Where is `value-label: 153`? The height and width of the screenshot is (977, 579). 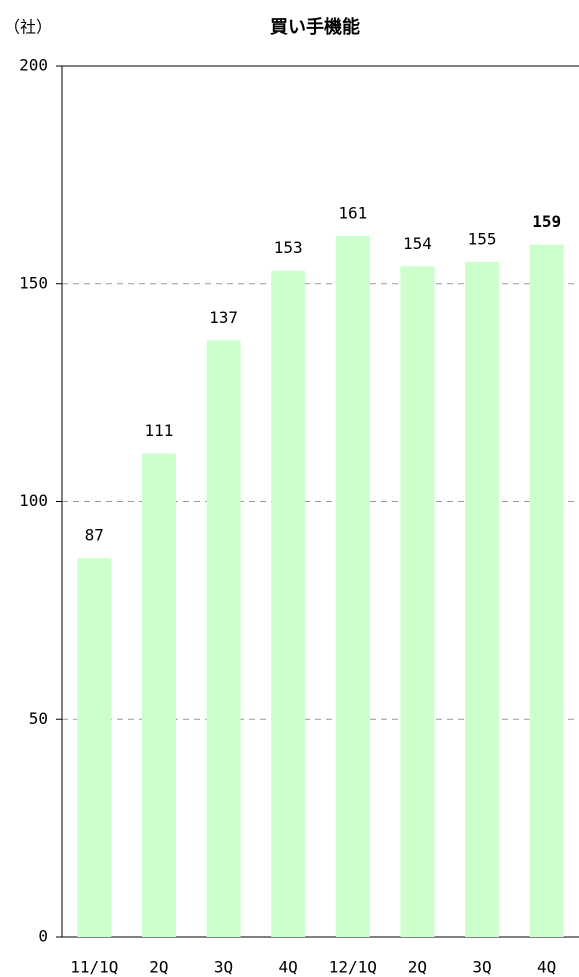 value-label: 153 is located at coordinates (288, 247).